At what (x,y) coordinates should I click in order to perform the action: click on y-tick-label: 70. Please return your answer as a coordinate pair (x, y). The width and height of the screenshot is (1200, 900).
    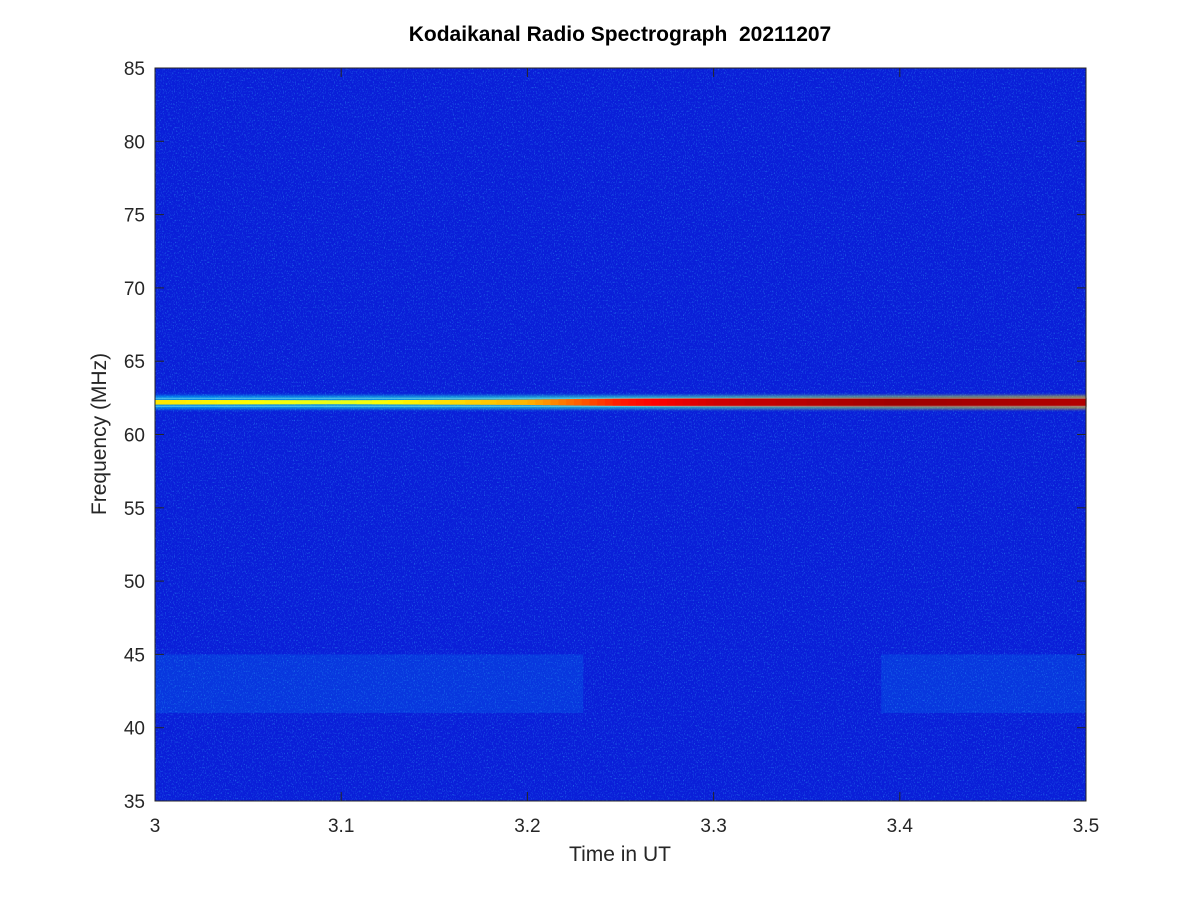
    Looking at the image, I should click on (134, 289).